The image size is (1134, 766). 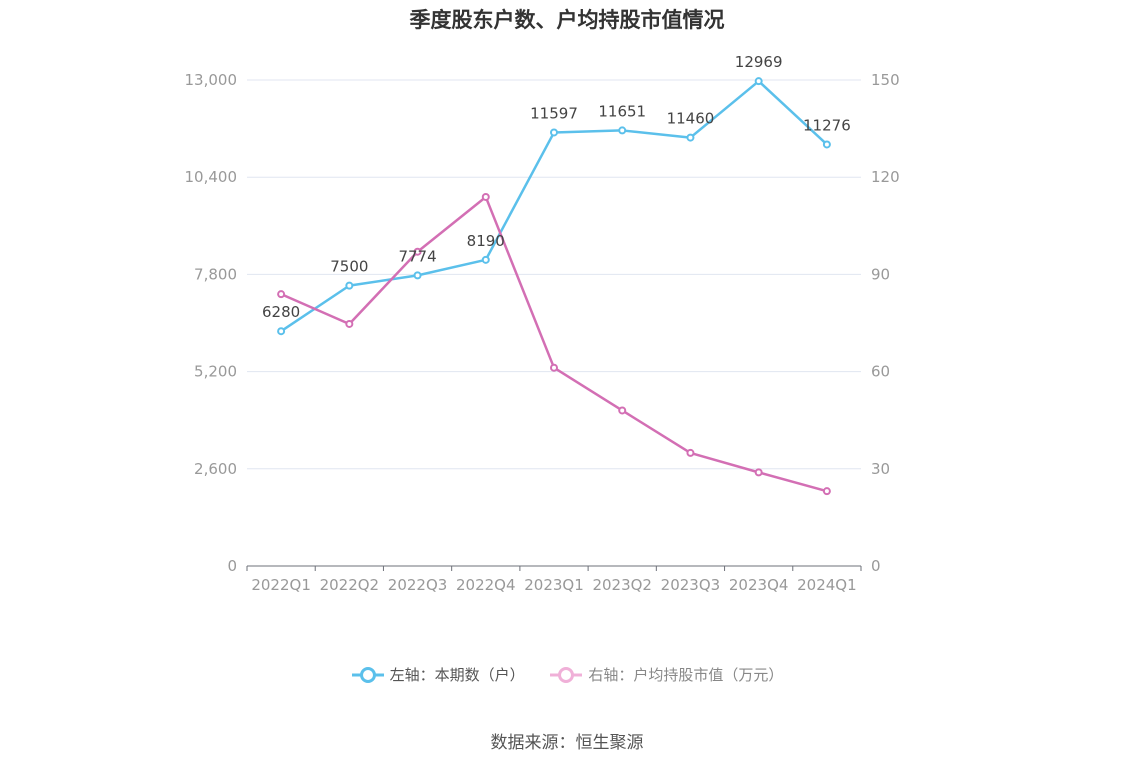 I want to click on x-tick-label: 2023Q4, so click(x=759, y=585).